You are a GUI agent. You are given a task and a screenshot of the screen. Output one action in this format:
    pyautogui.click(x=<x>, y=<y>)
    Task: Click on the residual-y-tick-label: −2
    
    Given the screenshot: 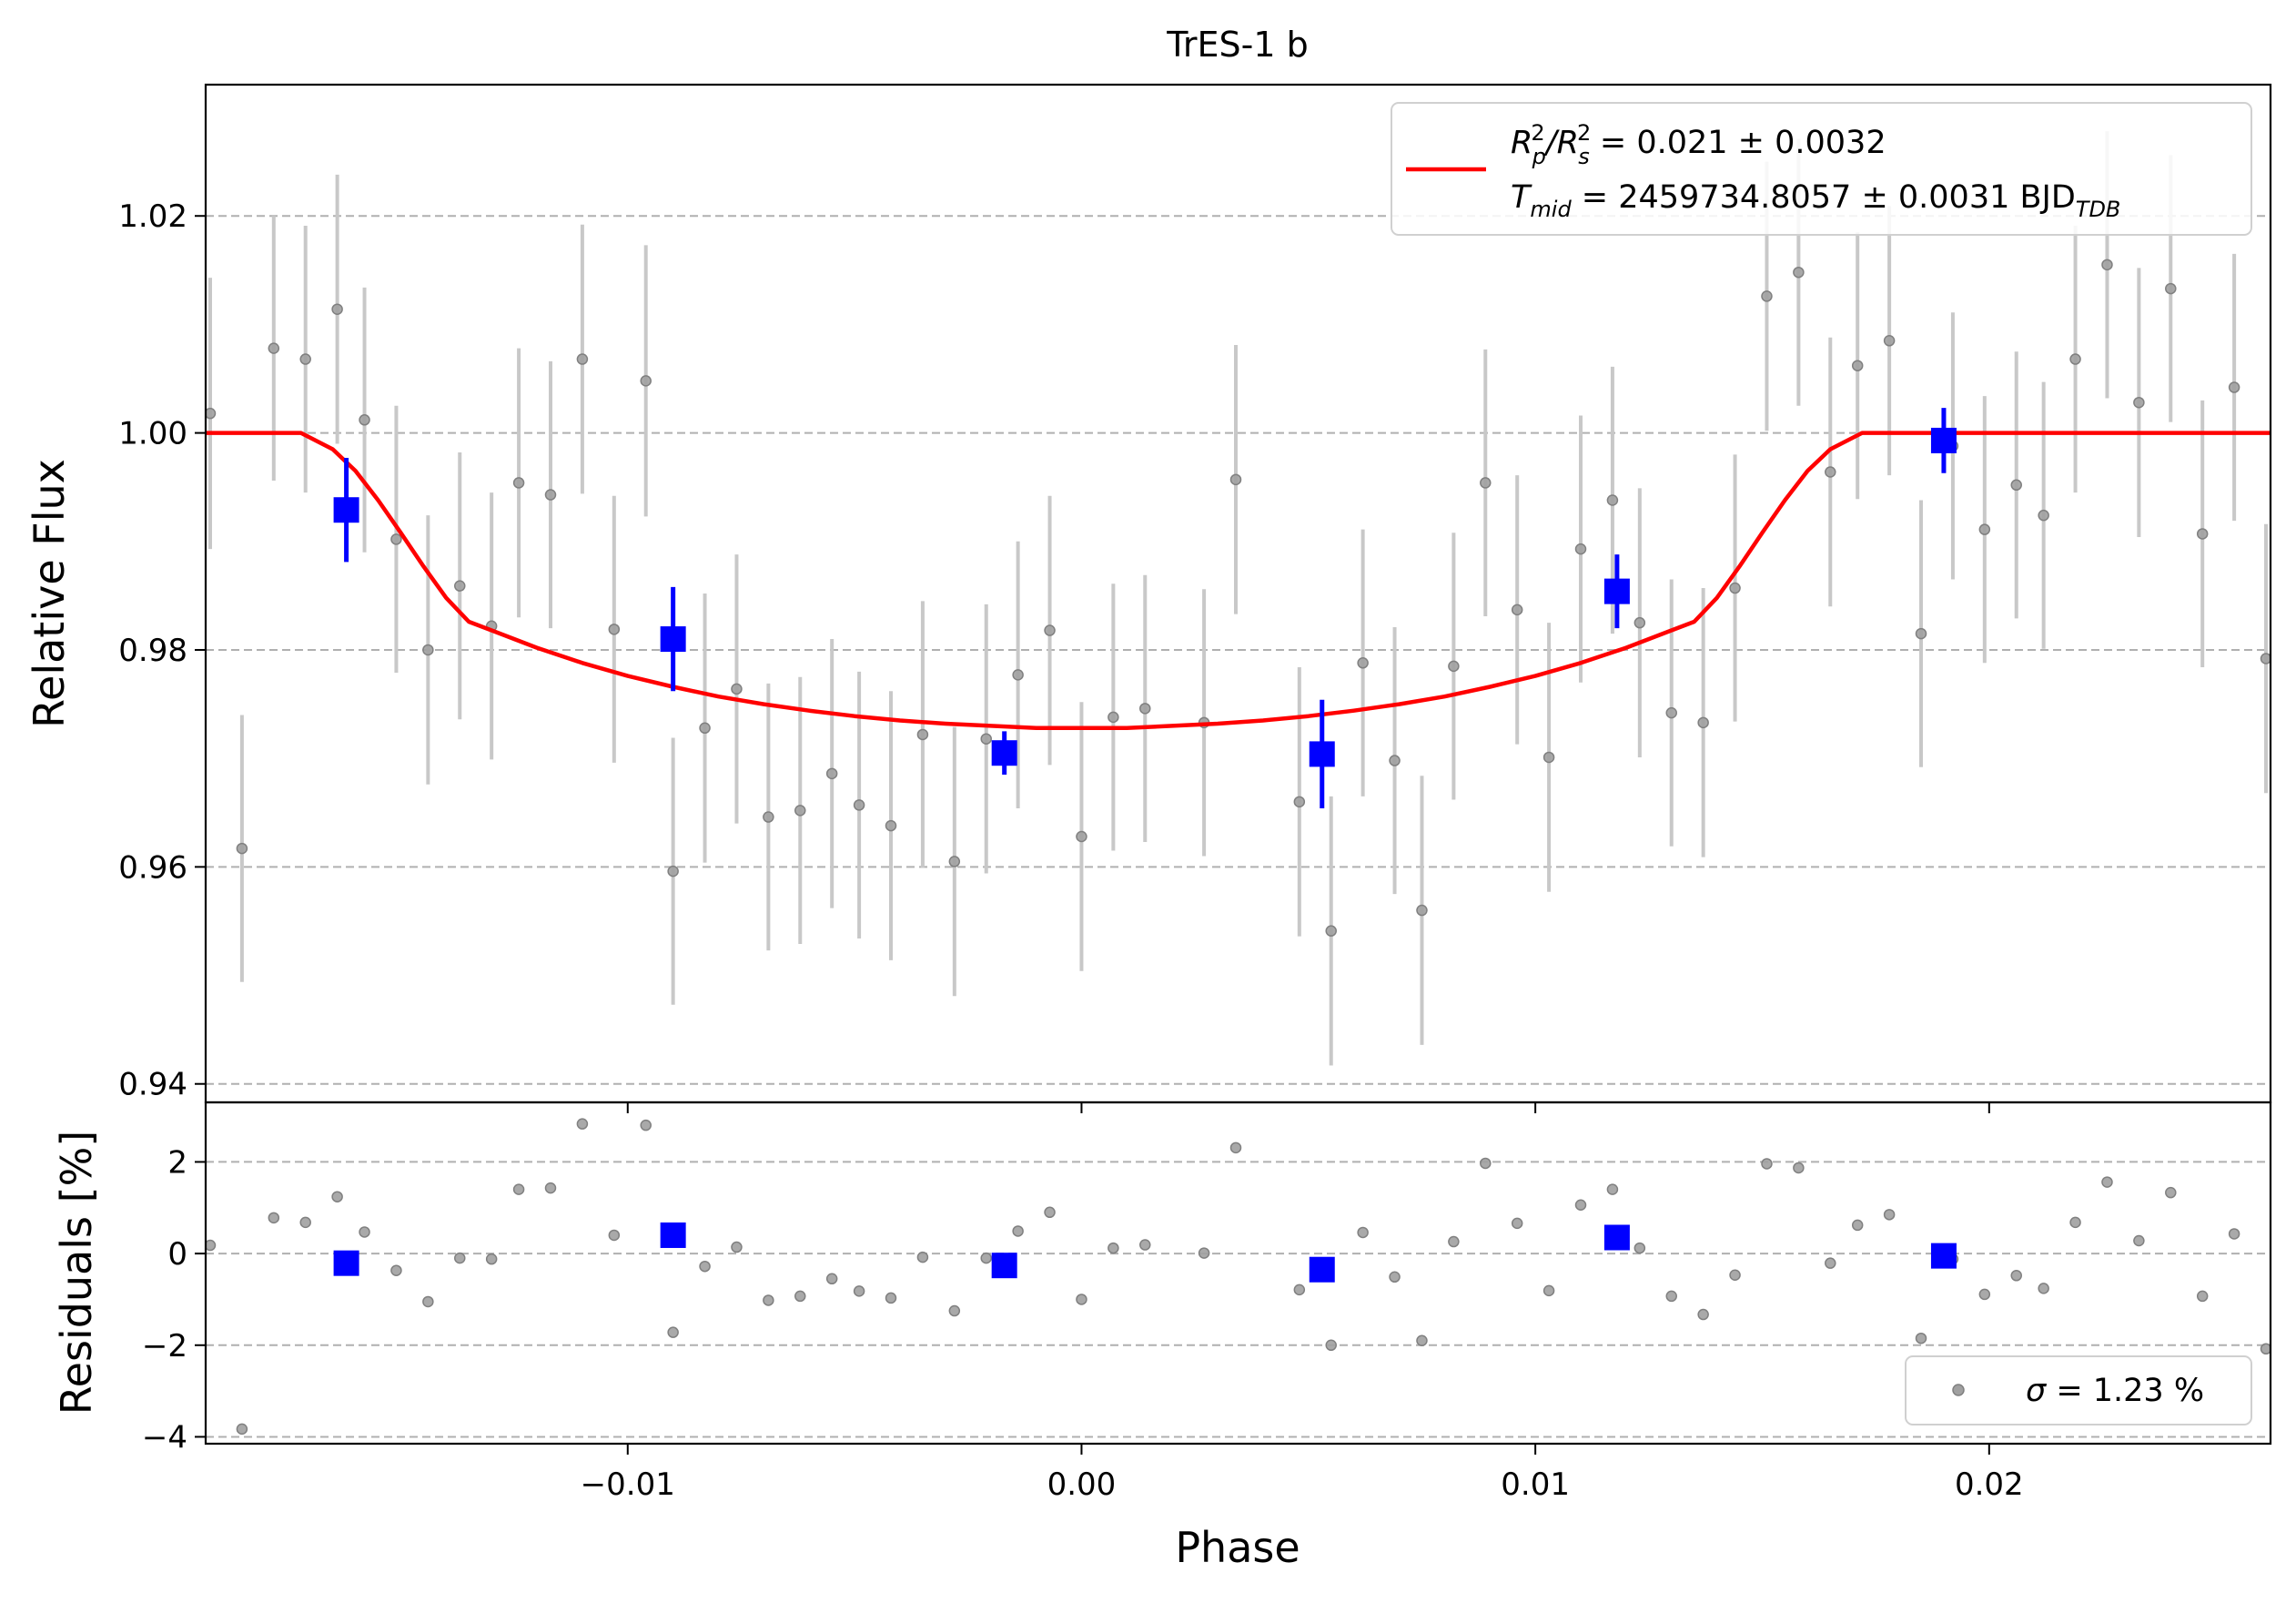 What is the action you would take?
    pyautogui.click(x=164, y=1346)
    